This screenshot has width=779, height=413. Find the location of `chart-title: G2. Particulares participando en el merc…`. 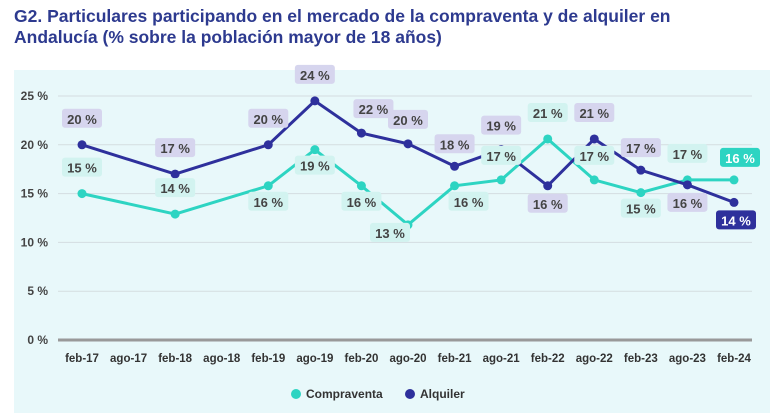

chart-title: G2. Particulares participando en el merc… is located at coordinates (342, 26).